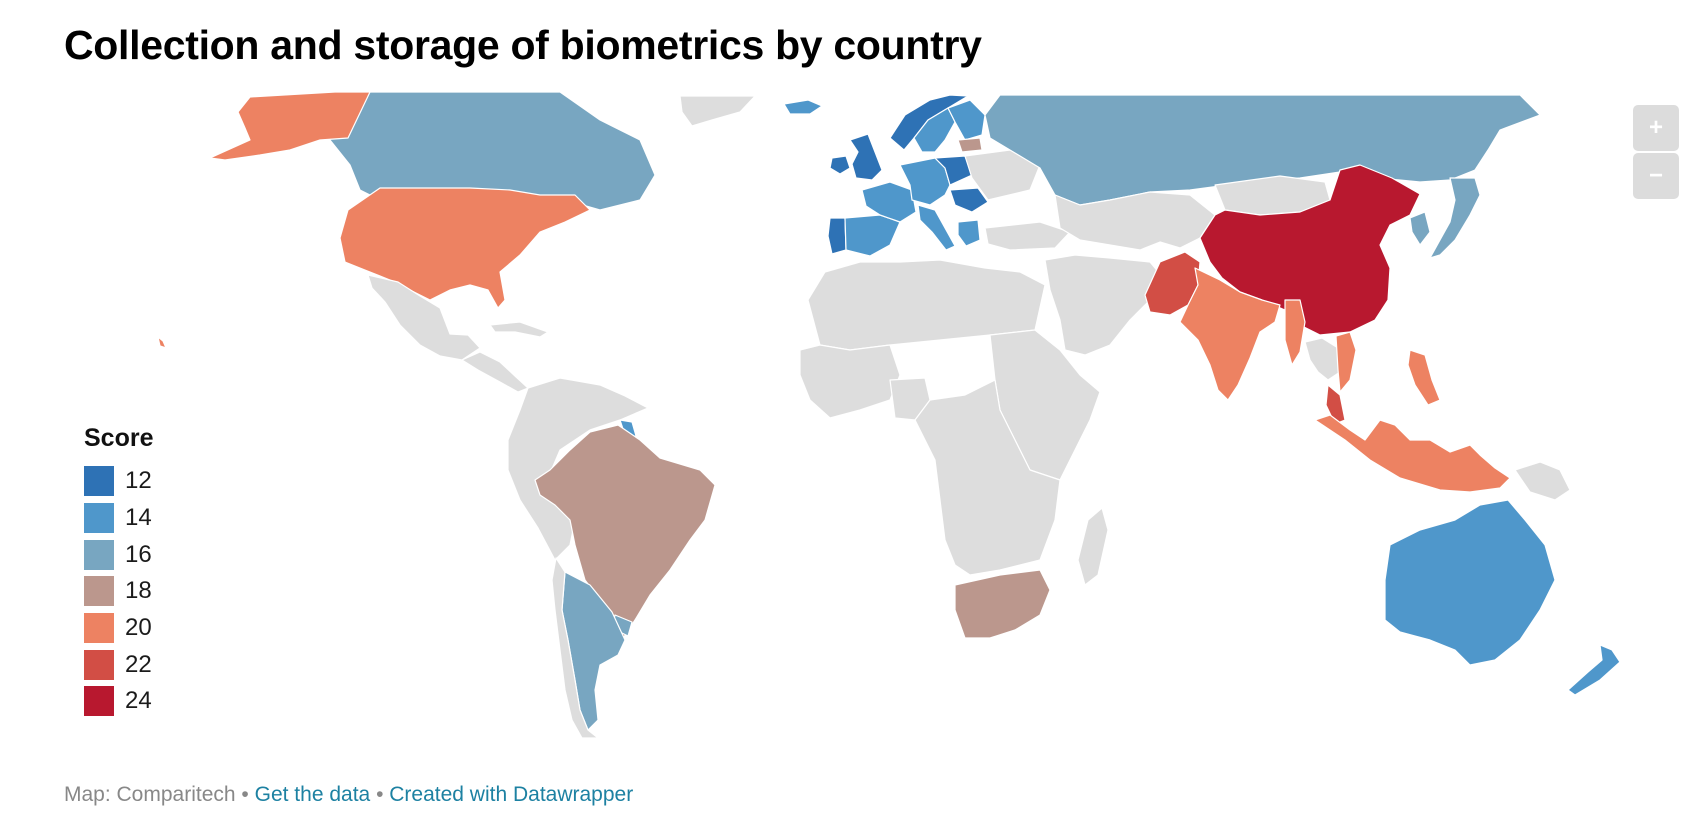 Image resolution: width=1704 pixels, height=832 pixels. I want to click on region-west-africa, so click(850, 381).